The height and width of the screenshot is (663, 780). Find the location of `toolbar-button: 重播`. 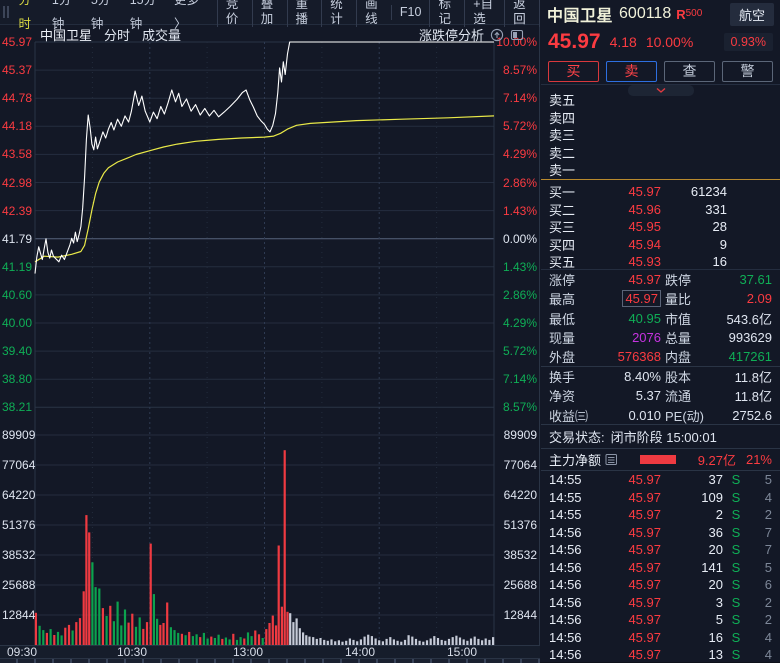

toolbar-button: 重播 is located at coordinates (304, 13).